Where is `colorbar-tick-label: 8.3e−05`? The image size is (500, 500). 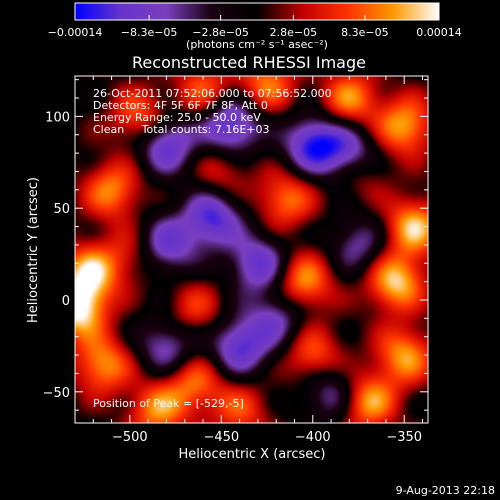
colorbar-tick-label: 8.3e−05 is located at coordinates (364, 32).